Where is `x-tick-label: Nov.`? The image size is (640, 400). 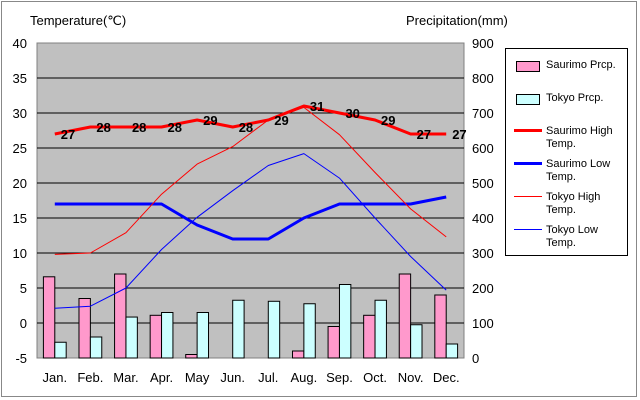
x-tick-label: Nov. is located at coordinates (411, 377).